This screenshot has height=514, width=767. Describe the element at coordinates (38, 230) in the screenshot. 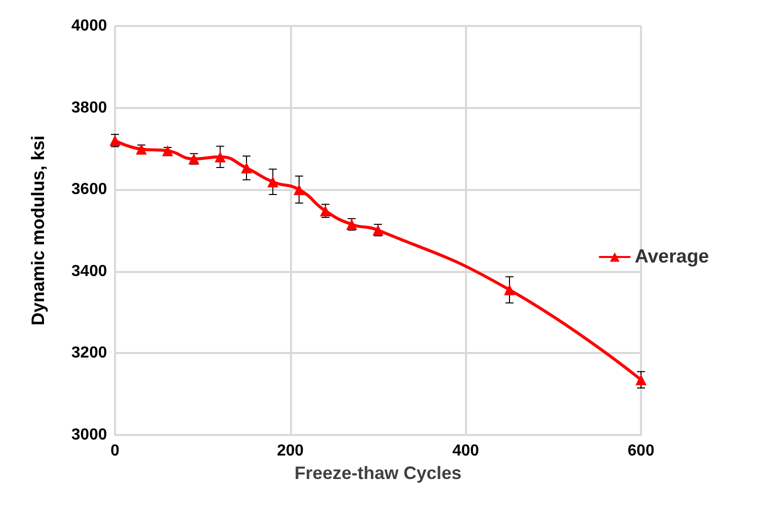

I see `y-axis-title: Dynamic modulus, ksi` at that location.